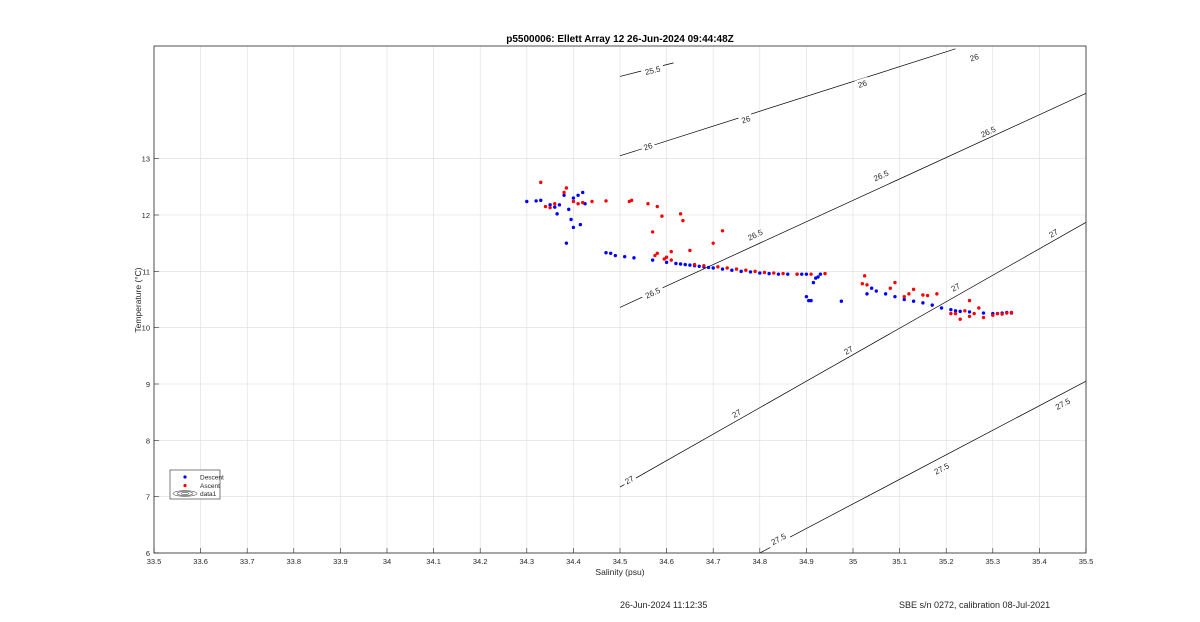 The width and height of the screenshot is (1200, 622). I want to click on x-tick-label: 35.4, so click(1039, 561).